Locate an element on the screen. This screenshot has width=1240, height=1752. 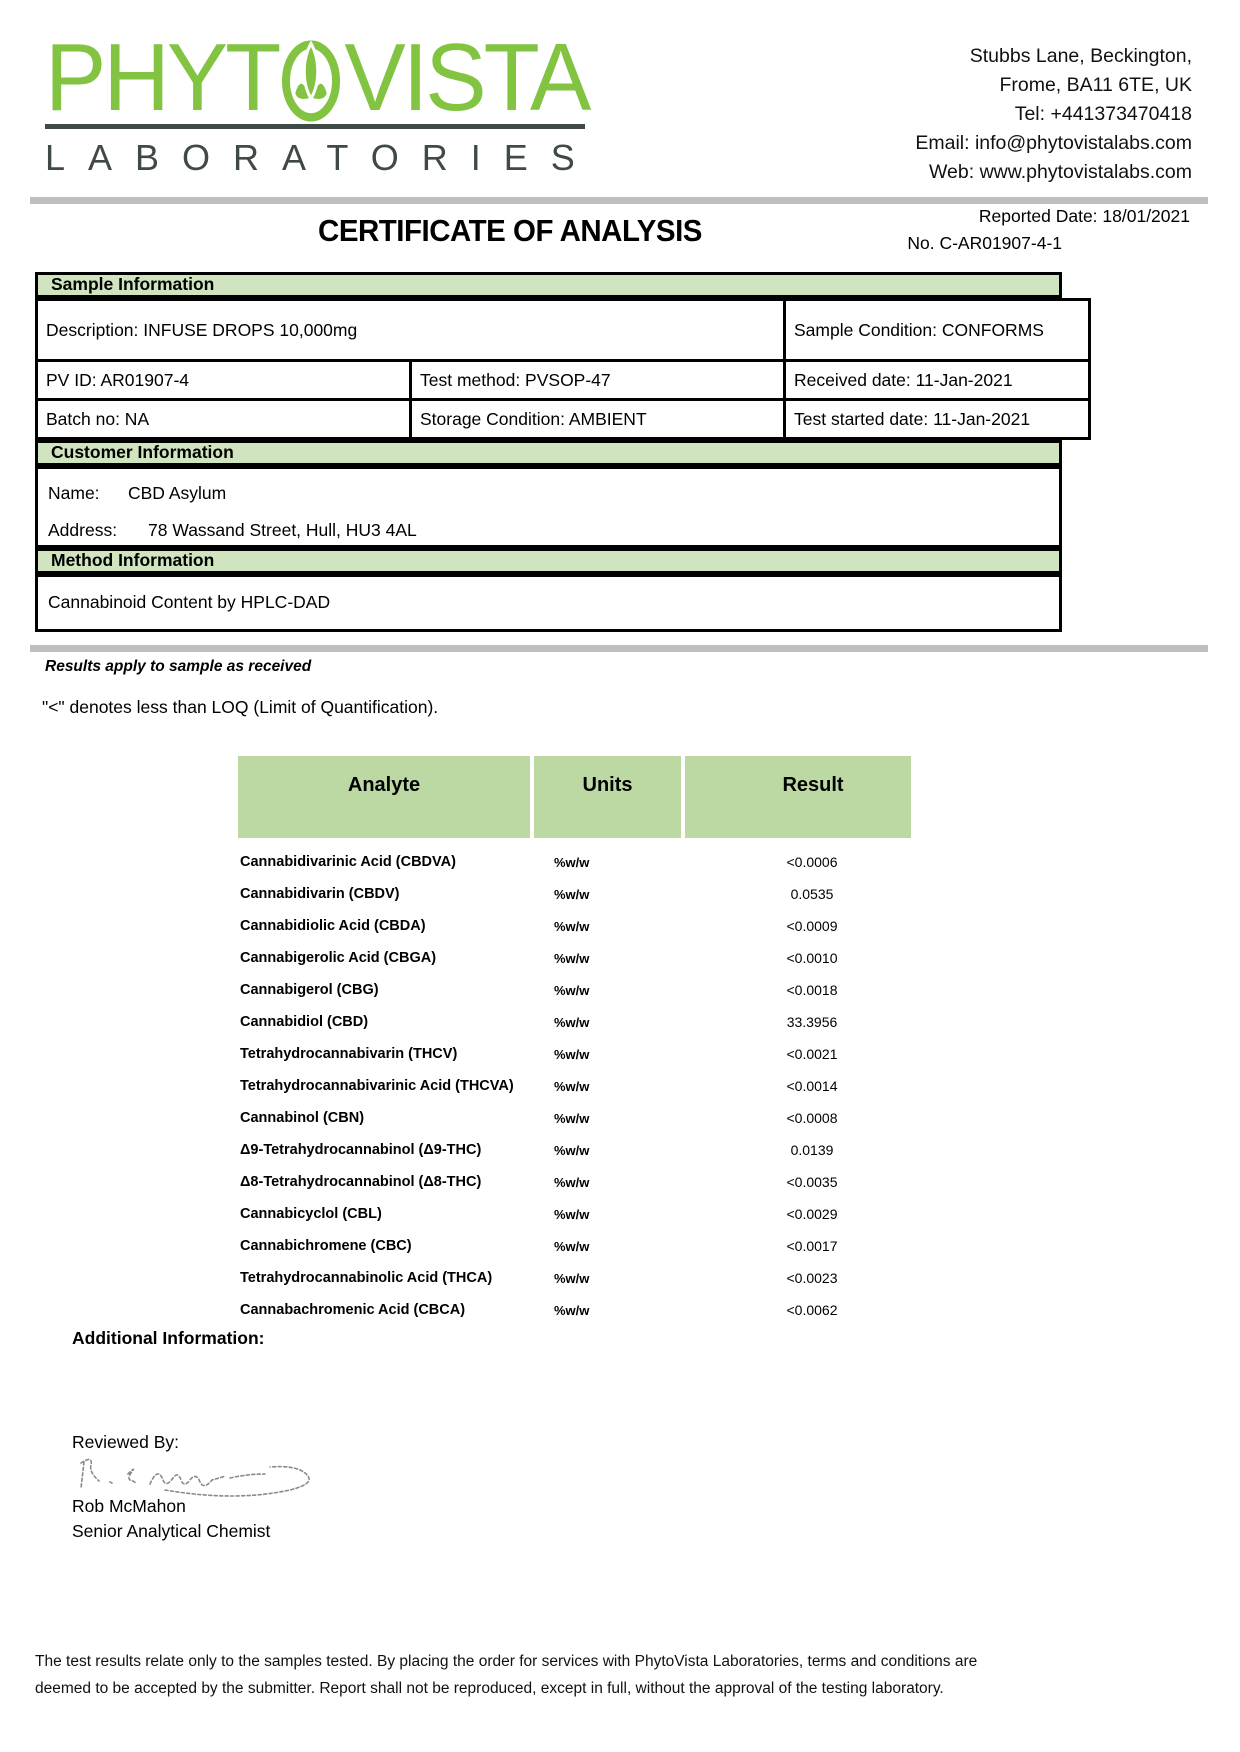
address-line-1: Stubbs Lane, Beckington, is located at coordinates (1080, 56).